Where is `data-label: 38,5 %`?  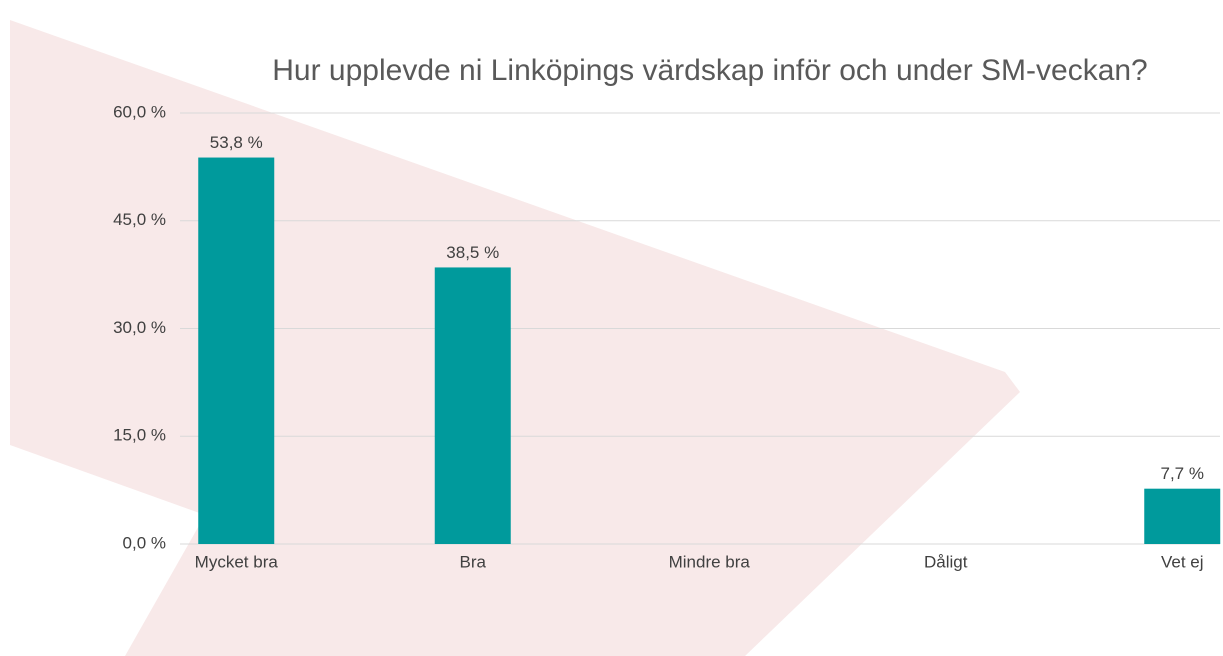 data-label: 38,5 % is located at coordinates (472, 252).